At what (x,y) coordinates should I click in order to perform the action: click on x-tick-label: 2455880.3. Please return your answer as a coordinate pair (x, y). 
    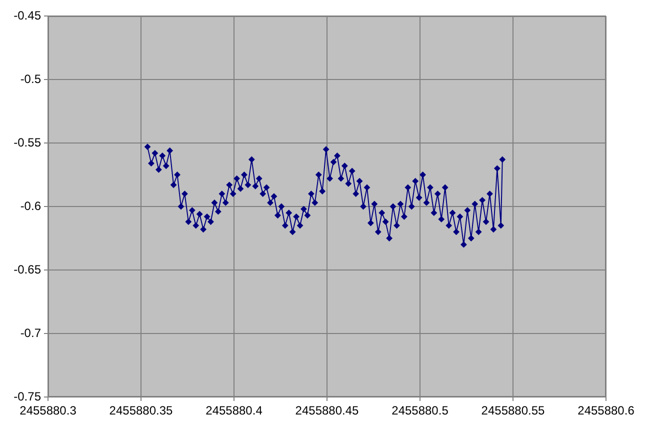
    Looking at the image, I should click on (48, 411).